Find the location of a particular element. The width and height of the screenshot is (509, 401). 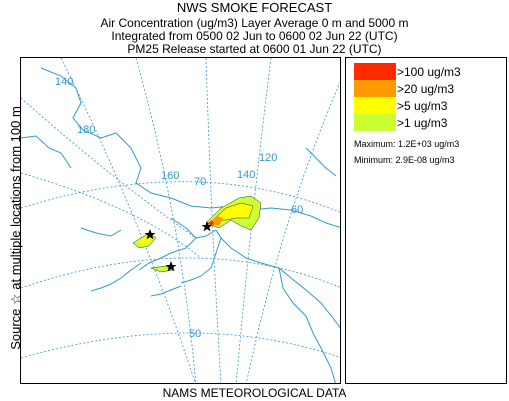

legend-label-1: >1 ug/m3 is located at coordinates (422, 123).